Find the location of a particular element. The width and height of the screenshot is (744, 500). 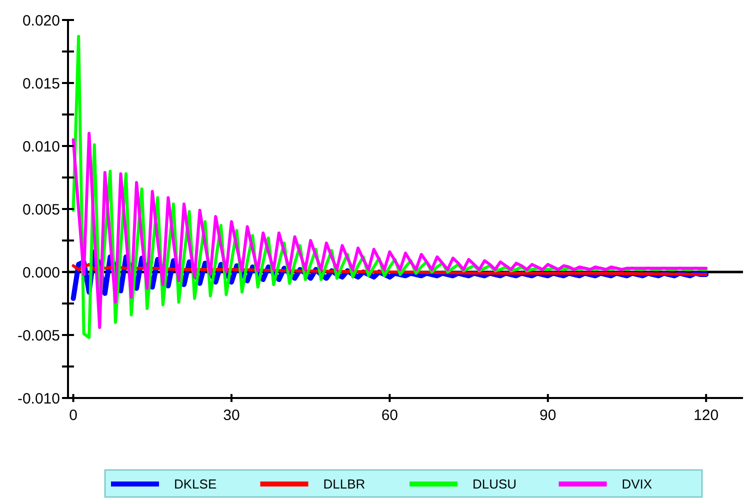

x-tick-label: 120 is located at coordinates (706, 415).